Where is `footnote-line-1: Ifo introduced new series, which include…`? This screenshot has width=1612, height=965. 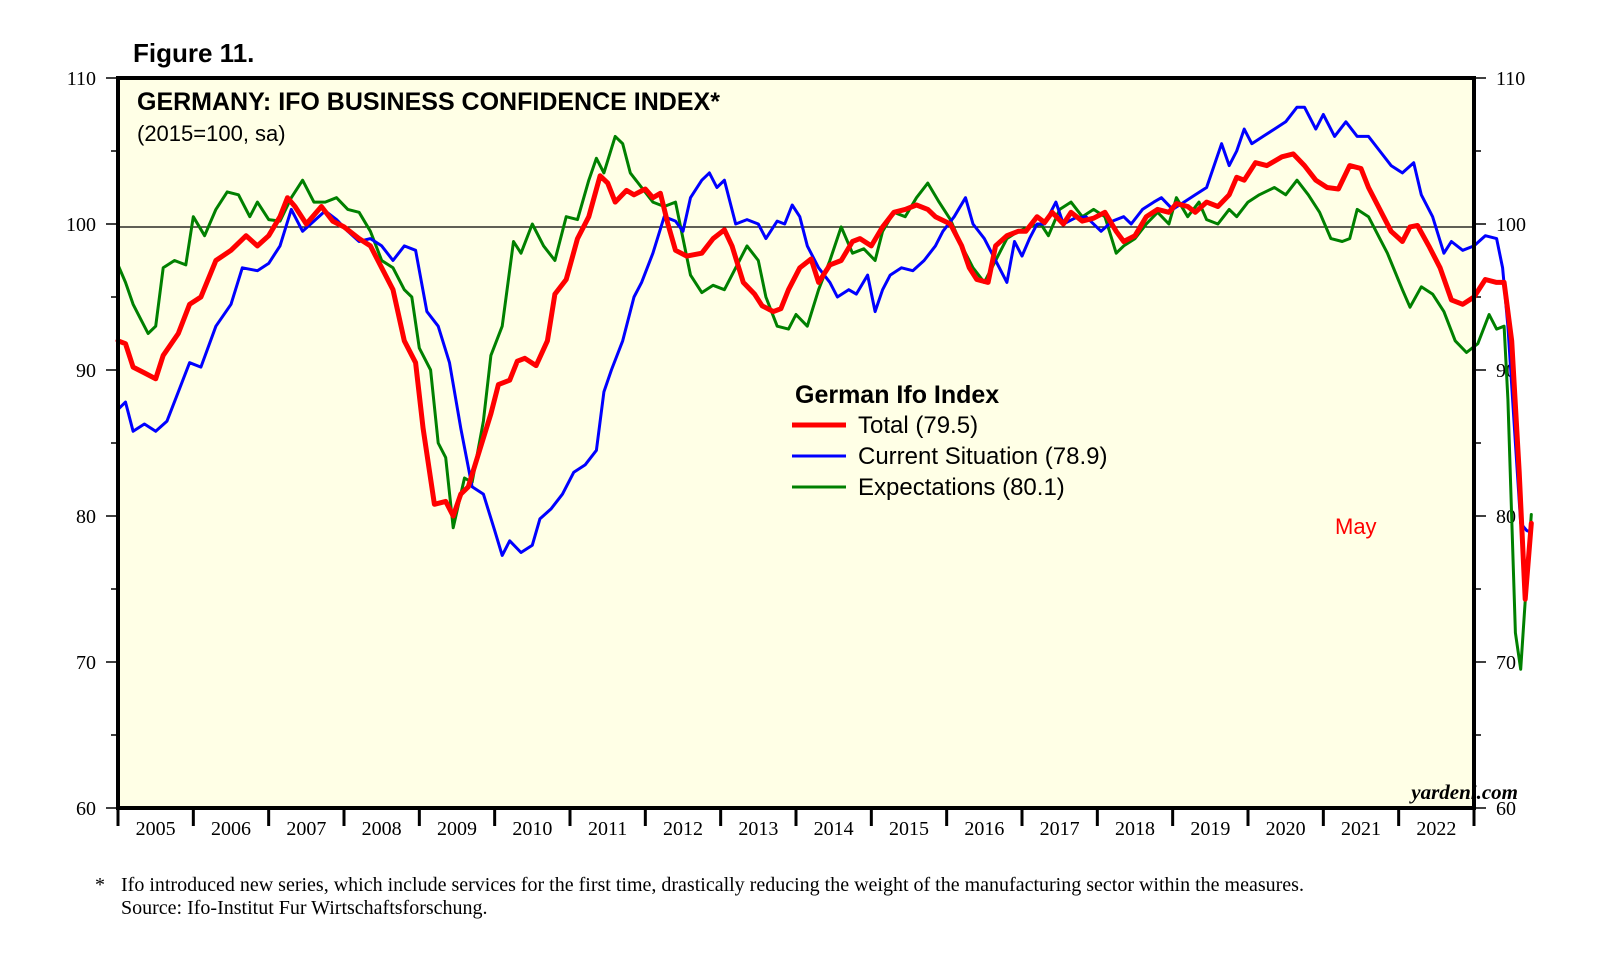
footnote-line-1: Ifo introduced new series, which include… is located at coordinates (712, 885).